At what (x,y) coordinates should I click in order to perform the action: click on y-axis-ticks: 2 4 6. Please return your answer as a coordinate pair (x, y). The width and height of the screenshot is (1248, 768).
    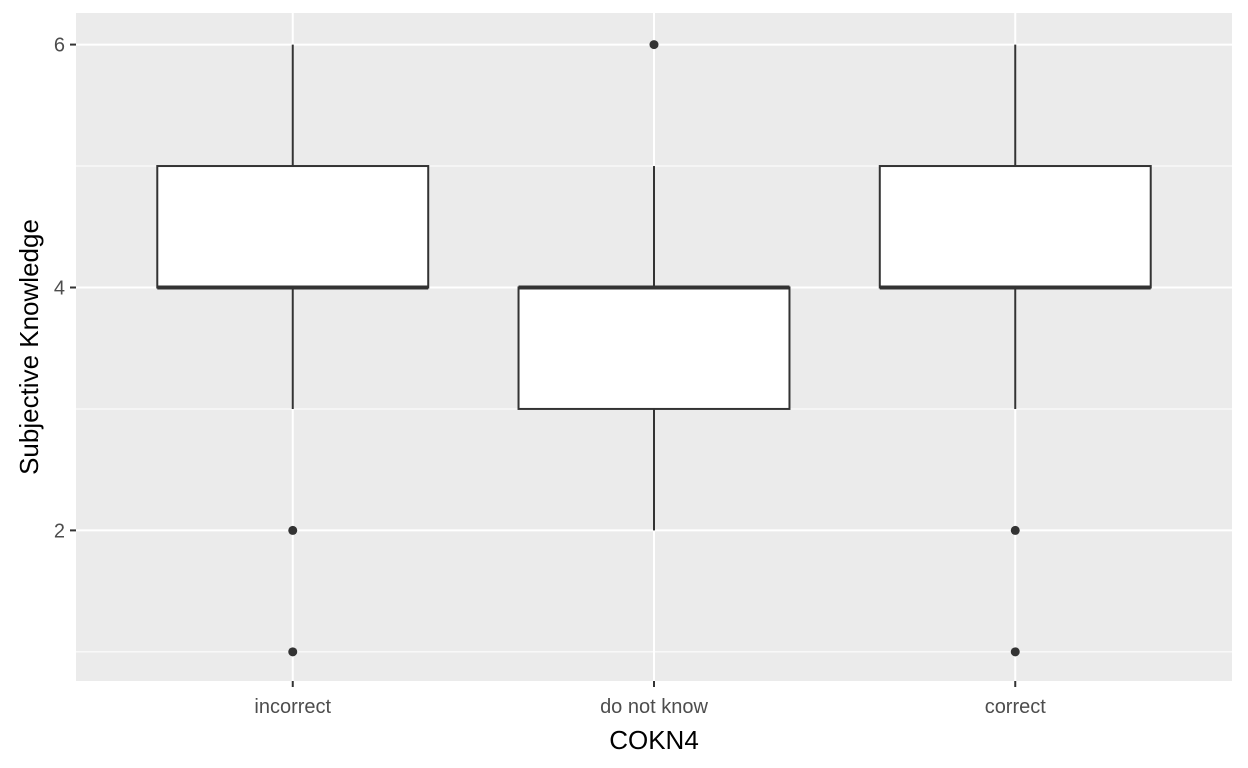
    Looking at the image, I should click on (65, 288).